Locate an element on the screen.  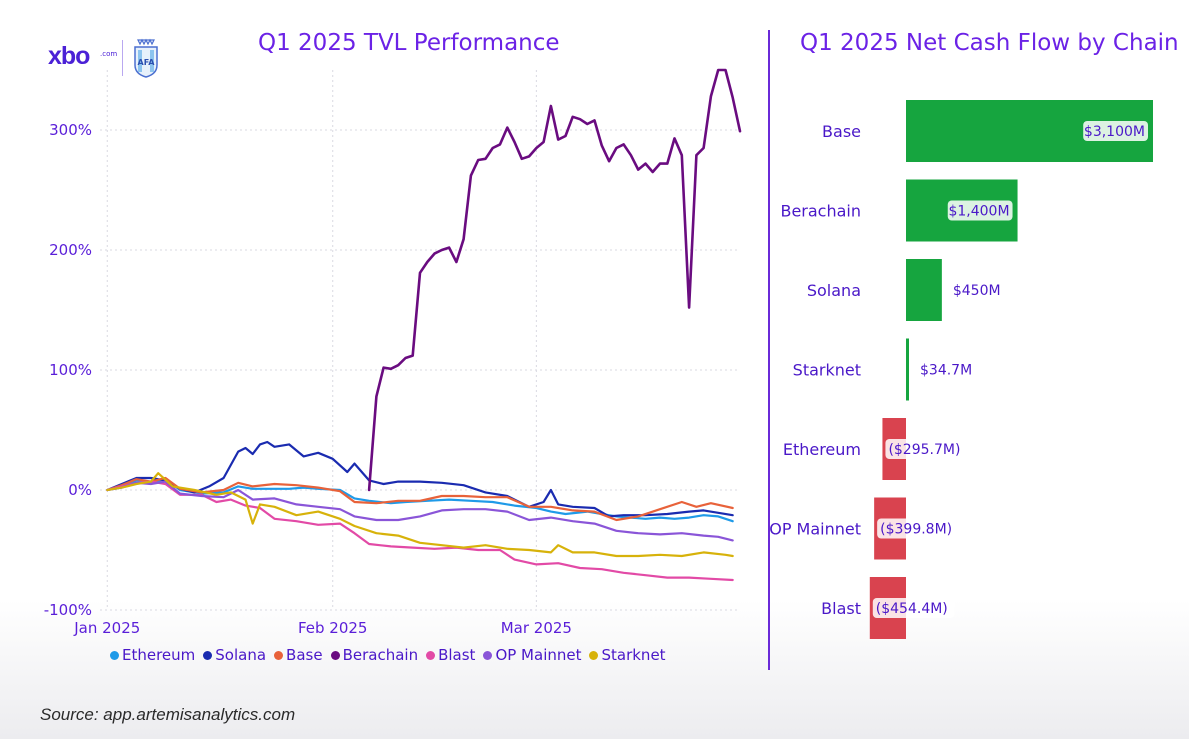
legend-label: Blast is located at coordinates (457, 655).